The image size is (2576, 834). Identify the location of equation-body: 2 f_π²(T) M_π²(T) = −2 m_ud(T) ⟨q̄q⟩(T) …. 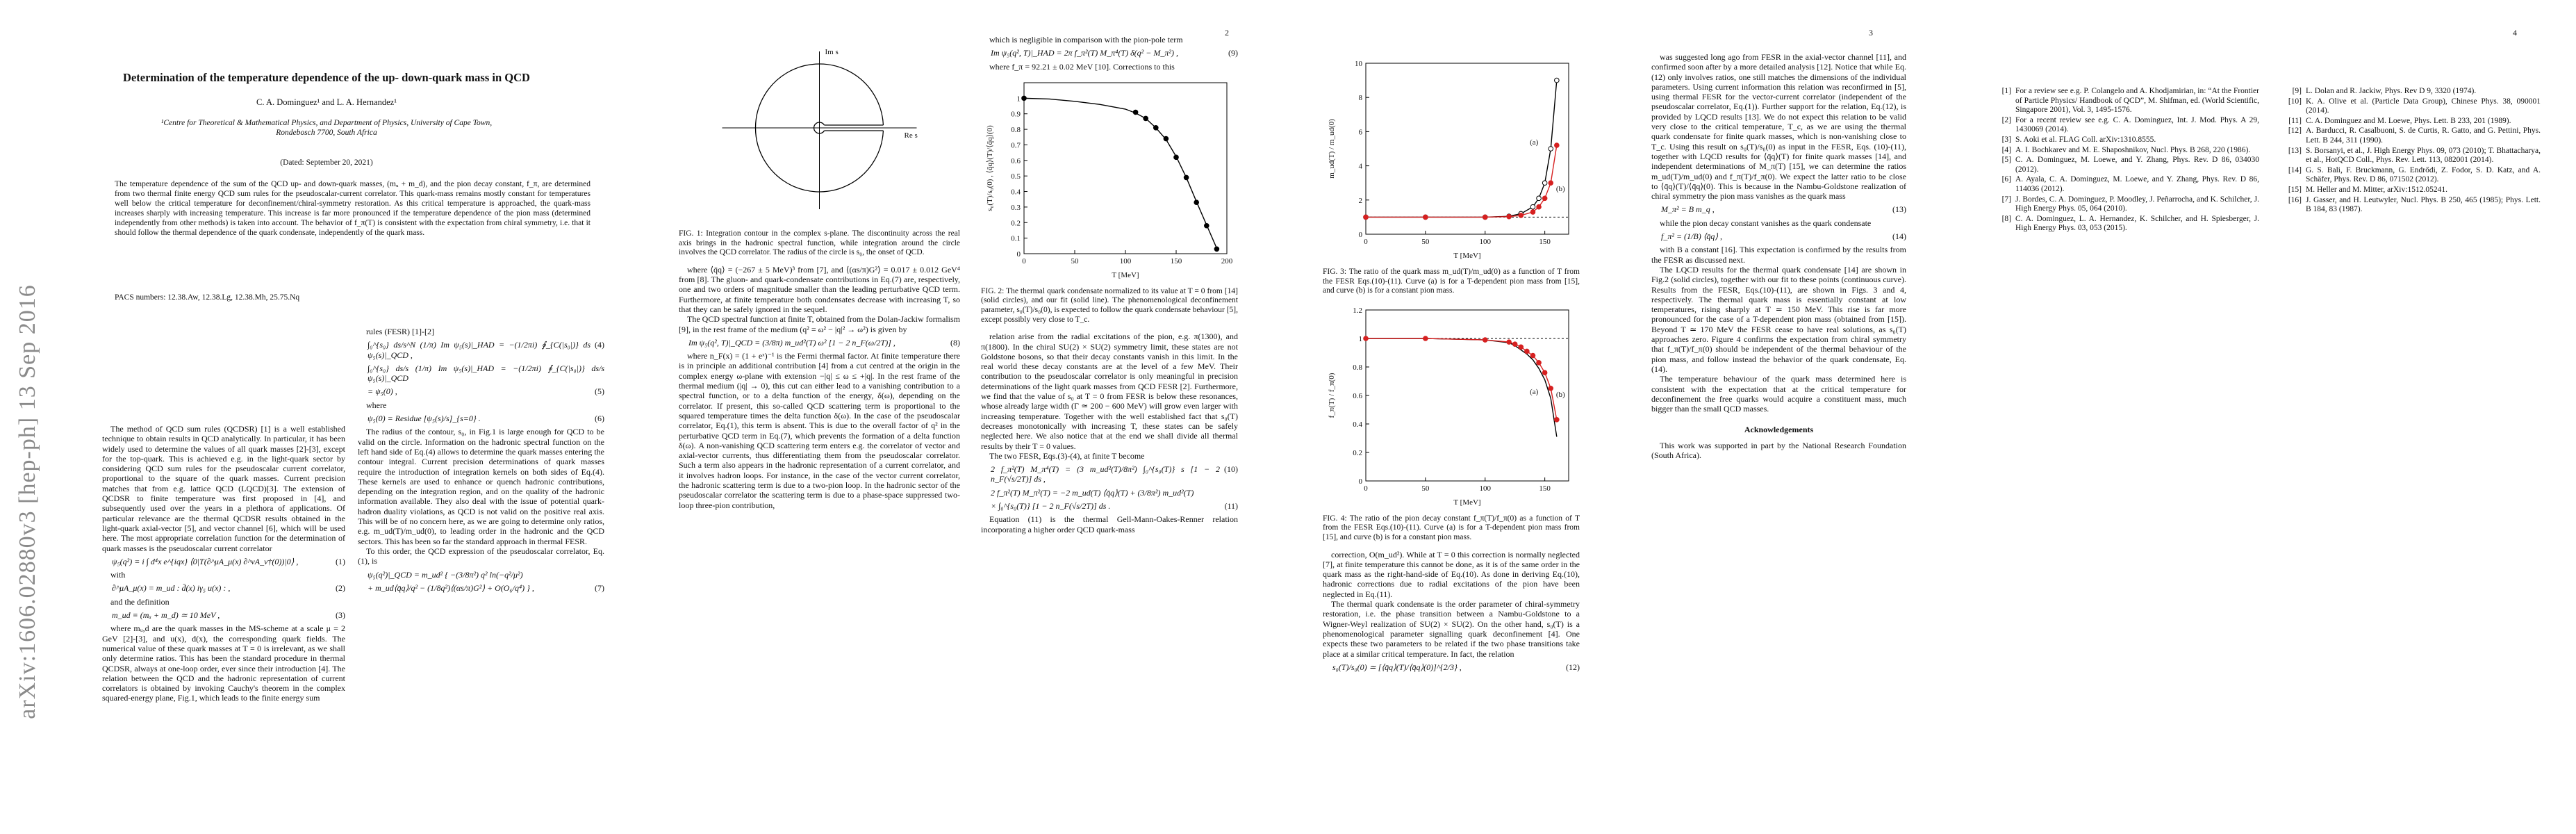
(1092, 492).